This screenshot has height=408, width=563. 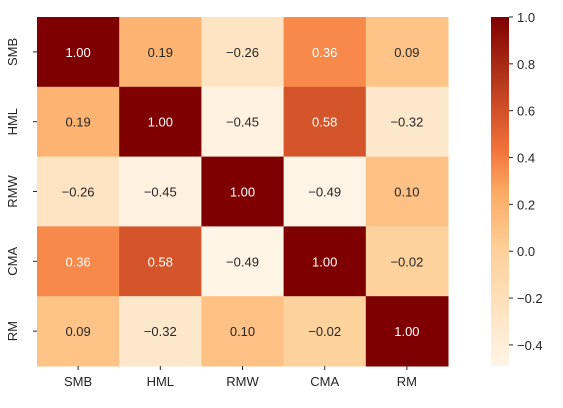 What do you see at coordinates (12, 261) in the screenshot?
I see `y-tick-label: CMA` at bounding box center [12, 261].